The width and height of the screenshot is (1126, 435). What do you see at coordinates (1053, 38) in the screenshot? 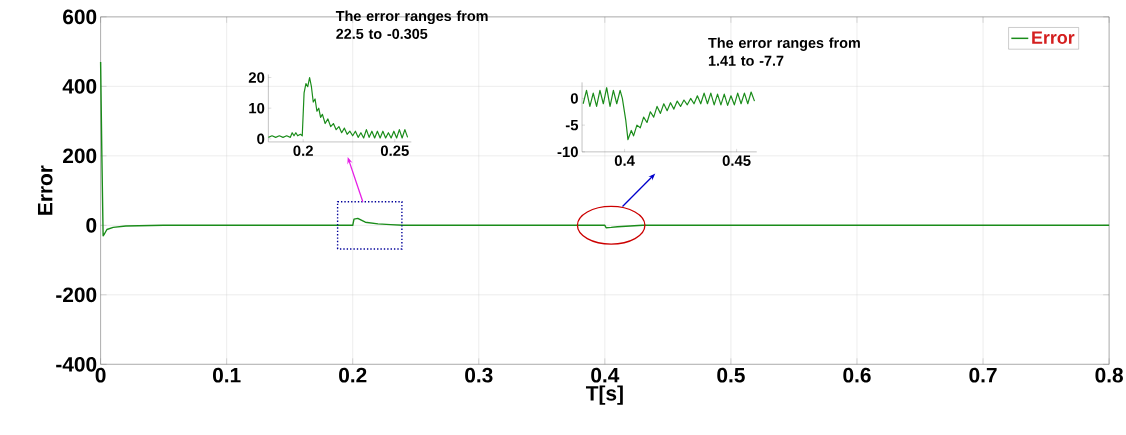
I see `legend-label: Error` at bounding box center [1053, 38].